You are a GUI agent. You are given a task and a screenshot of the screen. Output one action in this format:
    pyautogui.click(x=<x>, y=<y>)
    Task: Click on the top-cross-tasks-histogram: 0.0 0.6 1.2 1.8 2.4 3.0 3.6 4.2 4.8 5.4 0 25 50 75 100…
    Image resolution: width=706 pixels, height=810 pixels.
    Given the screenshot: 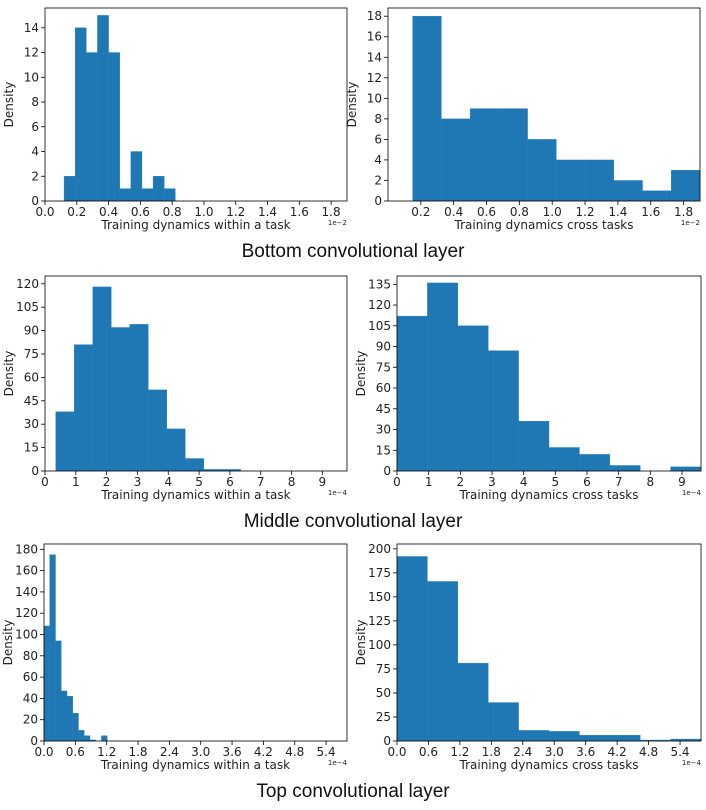 What is the action you would take?
    pyautogui.click(x=528, y=657)
    